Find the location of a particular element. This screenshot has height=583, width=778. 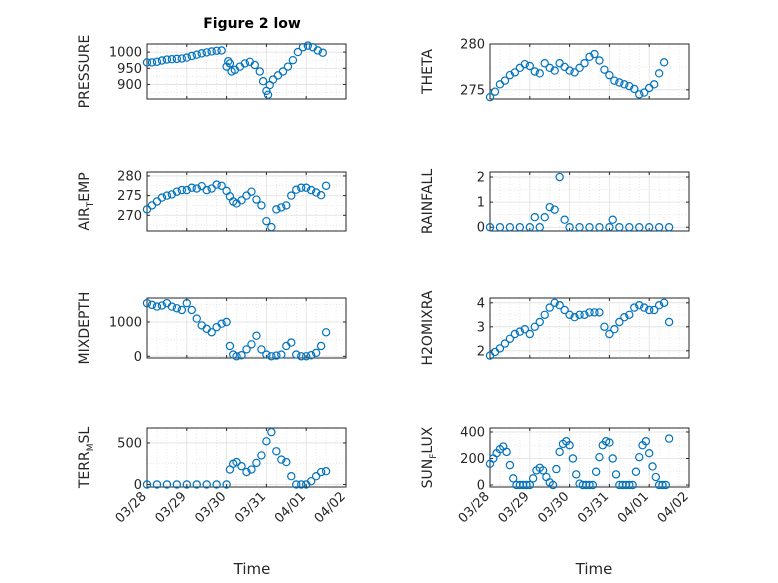

subplot-h2omixra: 2 3 4 H2OMIXRA is located at coordinates (555, 328).